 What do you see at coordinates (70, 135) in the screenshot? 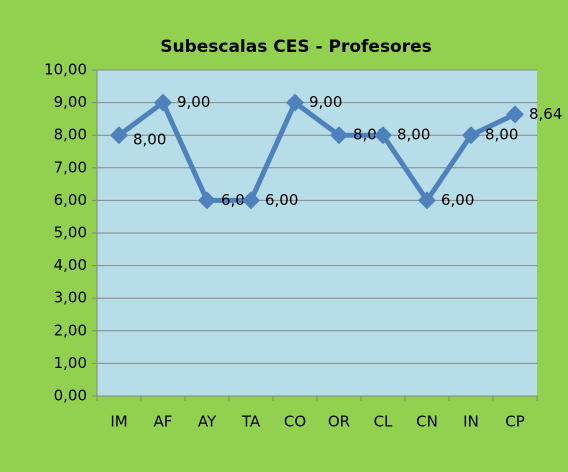
I see `y-tick-label: 8,00` at bounding box center [70, 135].